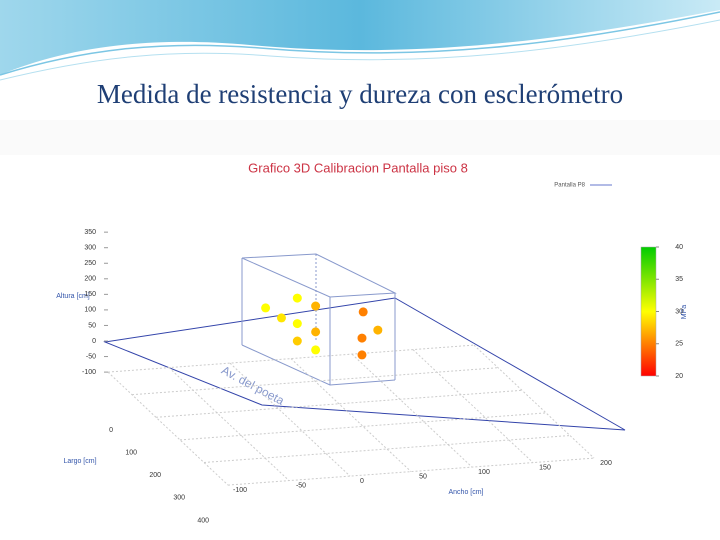 Image resolution: width=720 pixels, height=540 pixels. I want to click on legend-label: Pantalla P8, so click(569, 186).